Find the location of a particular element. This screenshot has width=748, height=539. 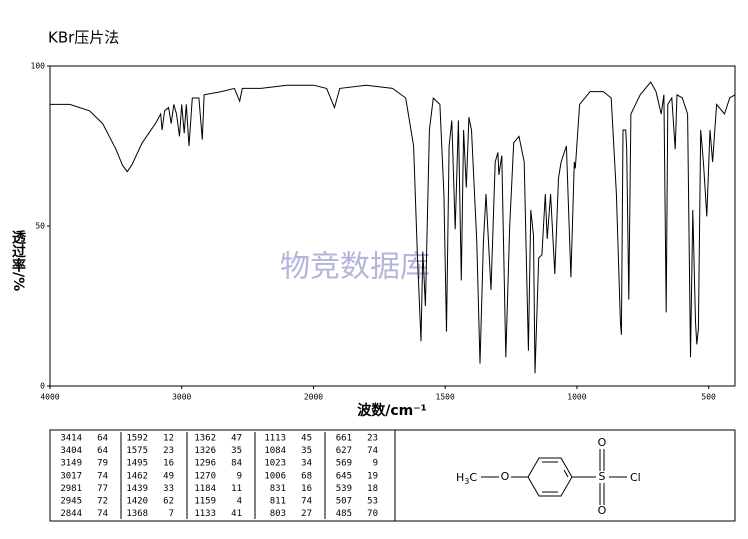

peak-wavenumber: 831 is located at coordinates (278, 489).